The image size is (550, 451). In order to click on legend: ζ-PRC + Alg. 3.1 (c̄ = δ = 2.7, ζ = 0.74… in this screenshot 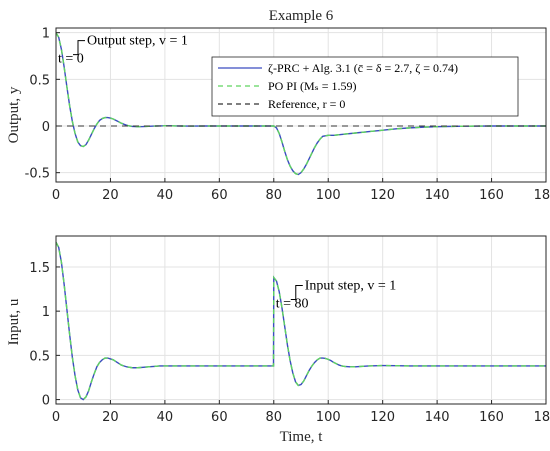, I will do `click(365, 86)`.